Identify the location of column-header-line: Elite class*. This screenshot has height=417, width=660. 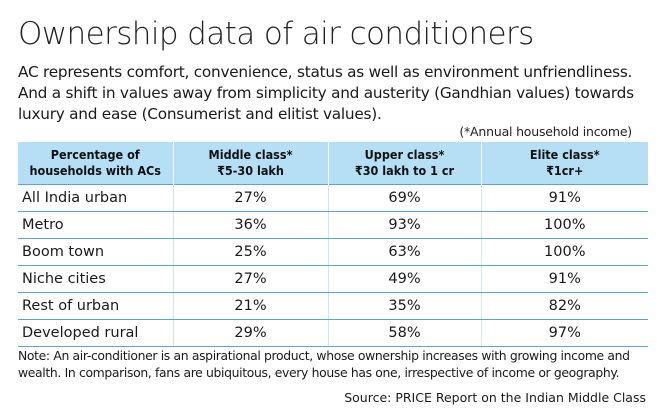
(564, 154).